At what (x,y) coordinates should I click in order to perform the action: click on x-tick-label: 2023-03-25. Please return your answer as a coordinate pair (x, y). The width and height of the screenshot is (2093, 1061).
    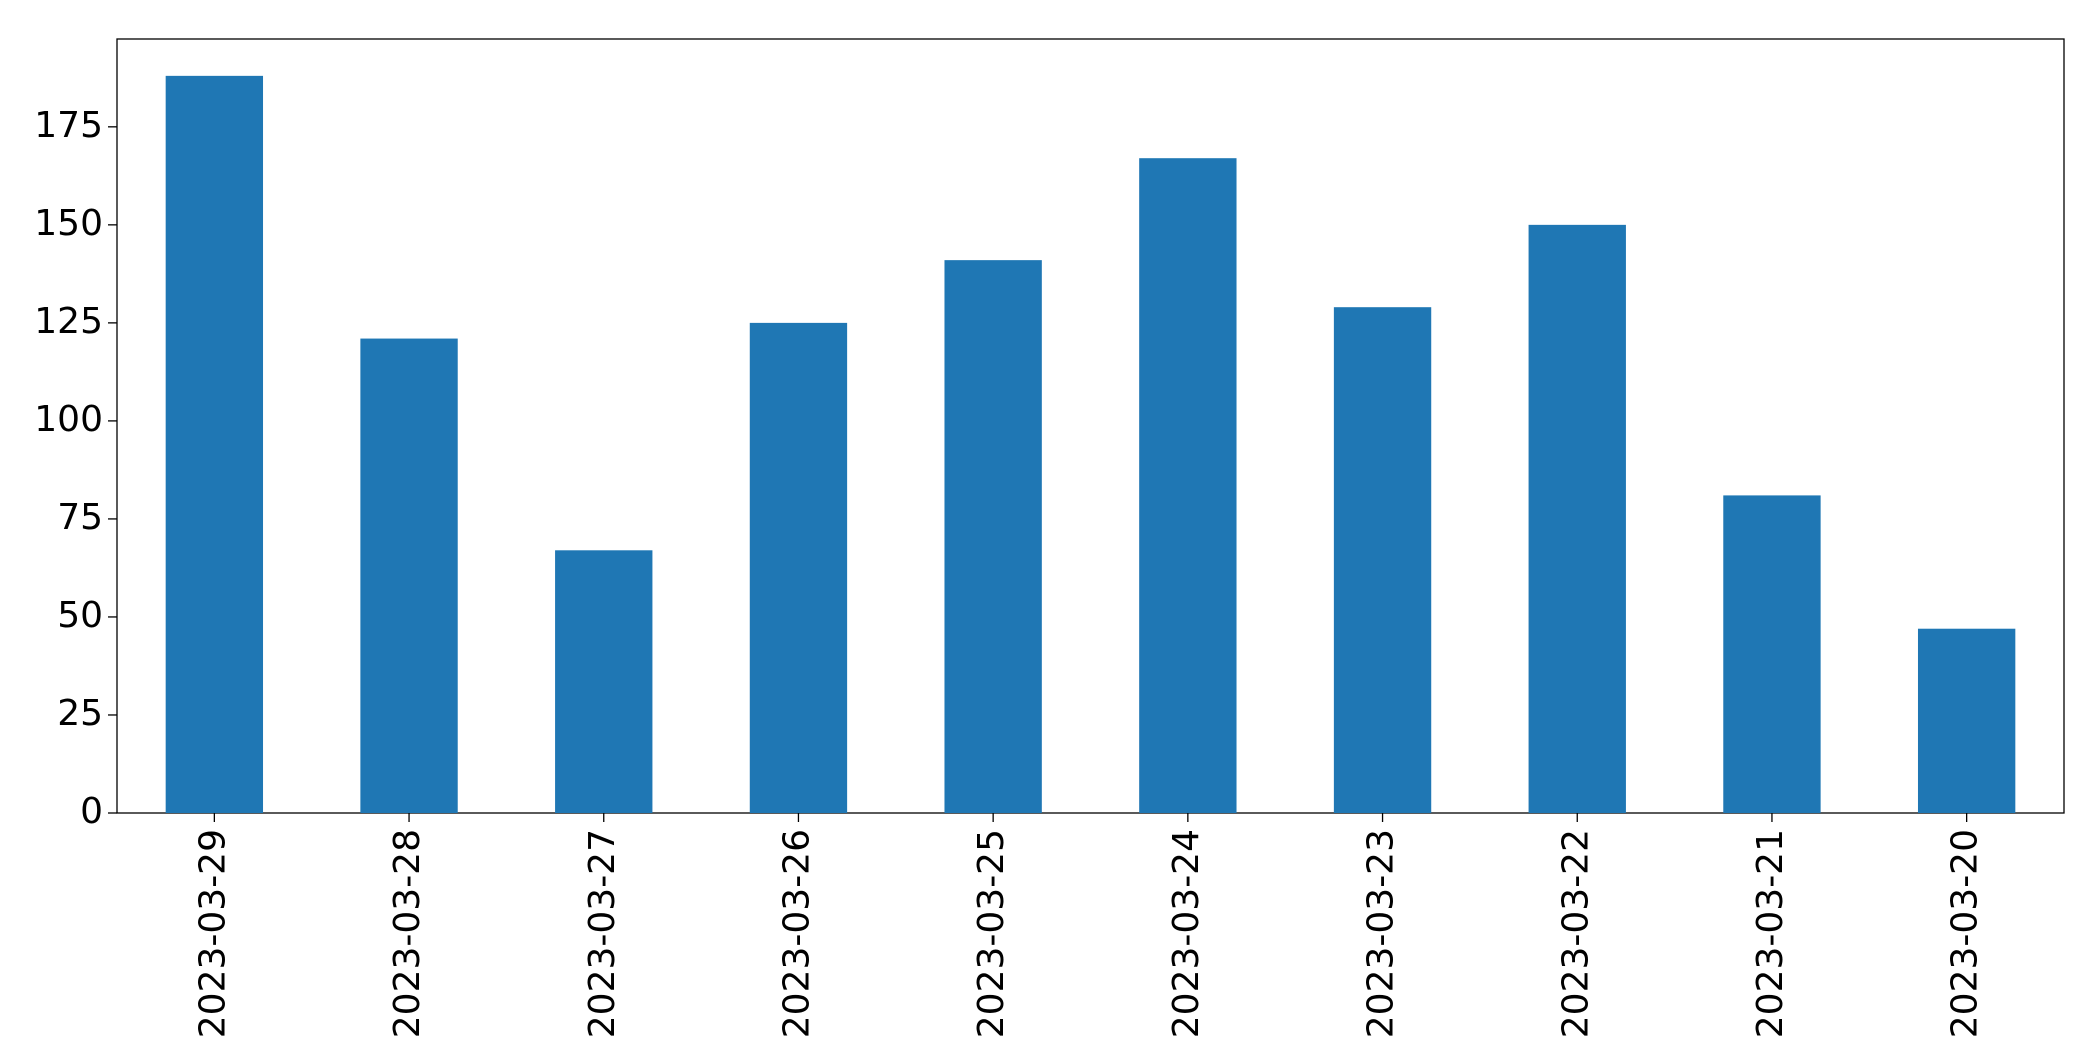
    Looking at the image, I should click on (991, 933).